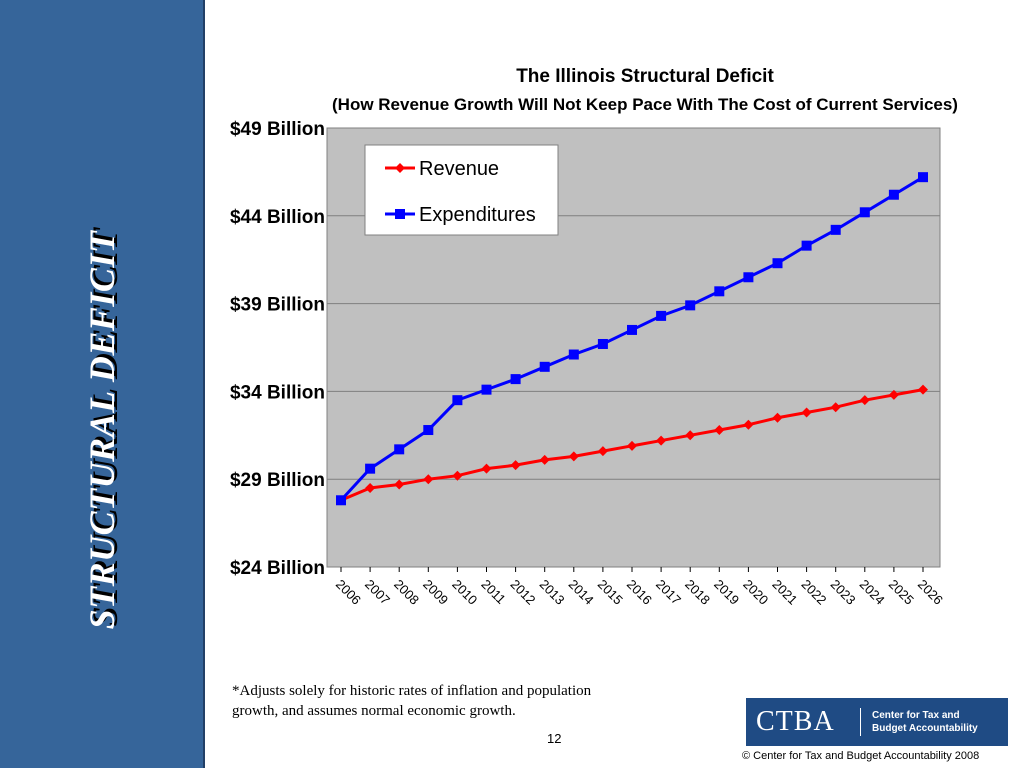  I want to click on legend-label: Revenue, so click(459, 169).